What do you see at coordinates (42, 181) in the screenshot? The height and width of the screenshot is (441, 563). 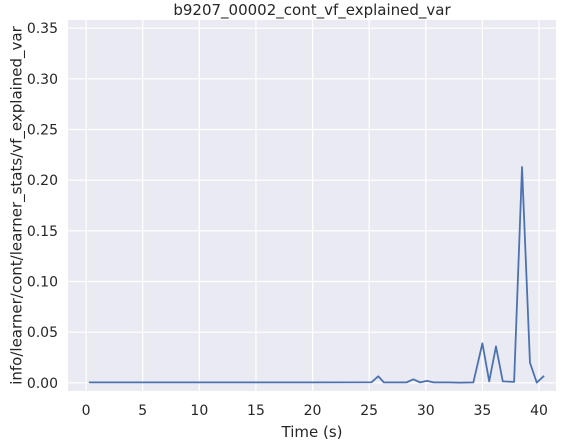 I see `y-tick-label: 0.20` at bounding box center [42, 181].